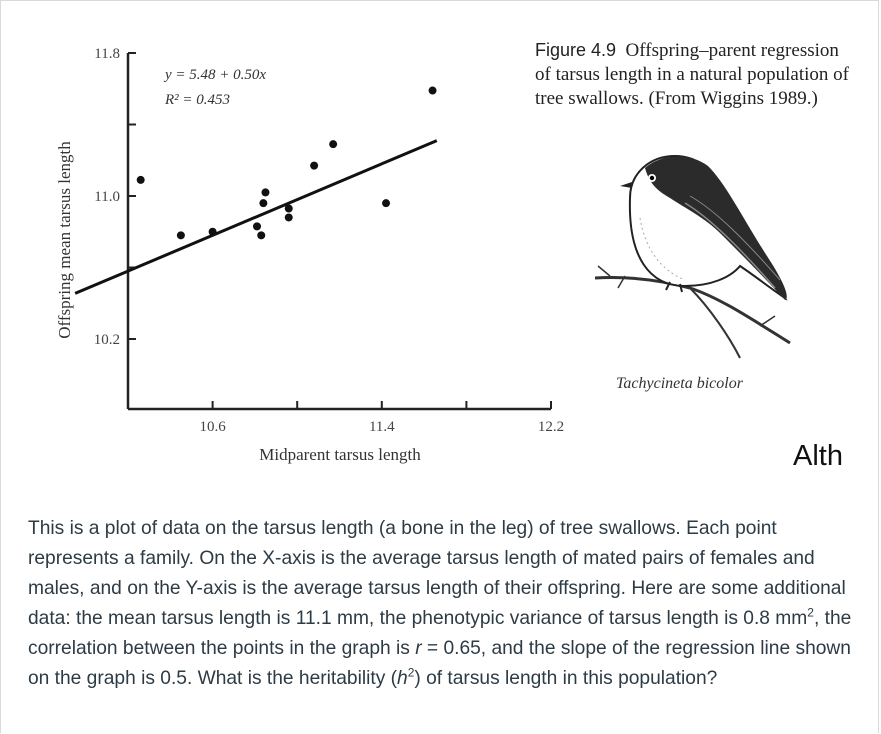  Describe the element at coordinates (551, 427) in the screenshot. I see `x-tick-label: 12.2` at that location.